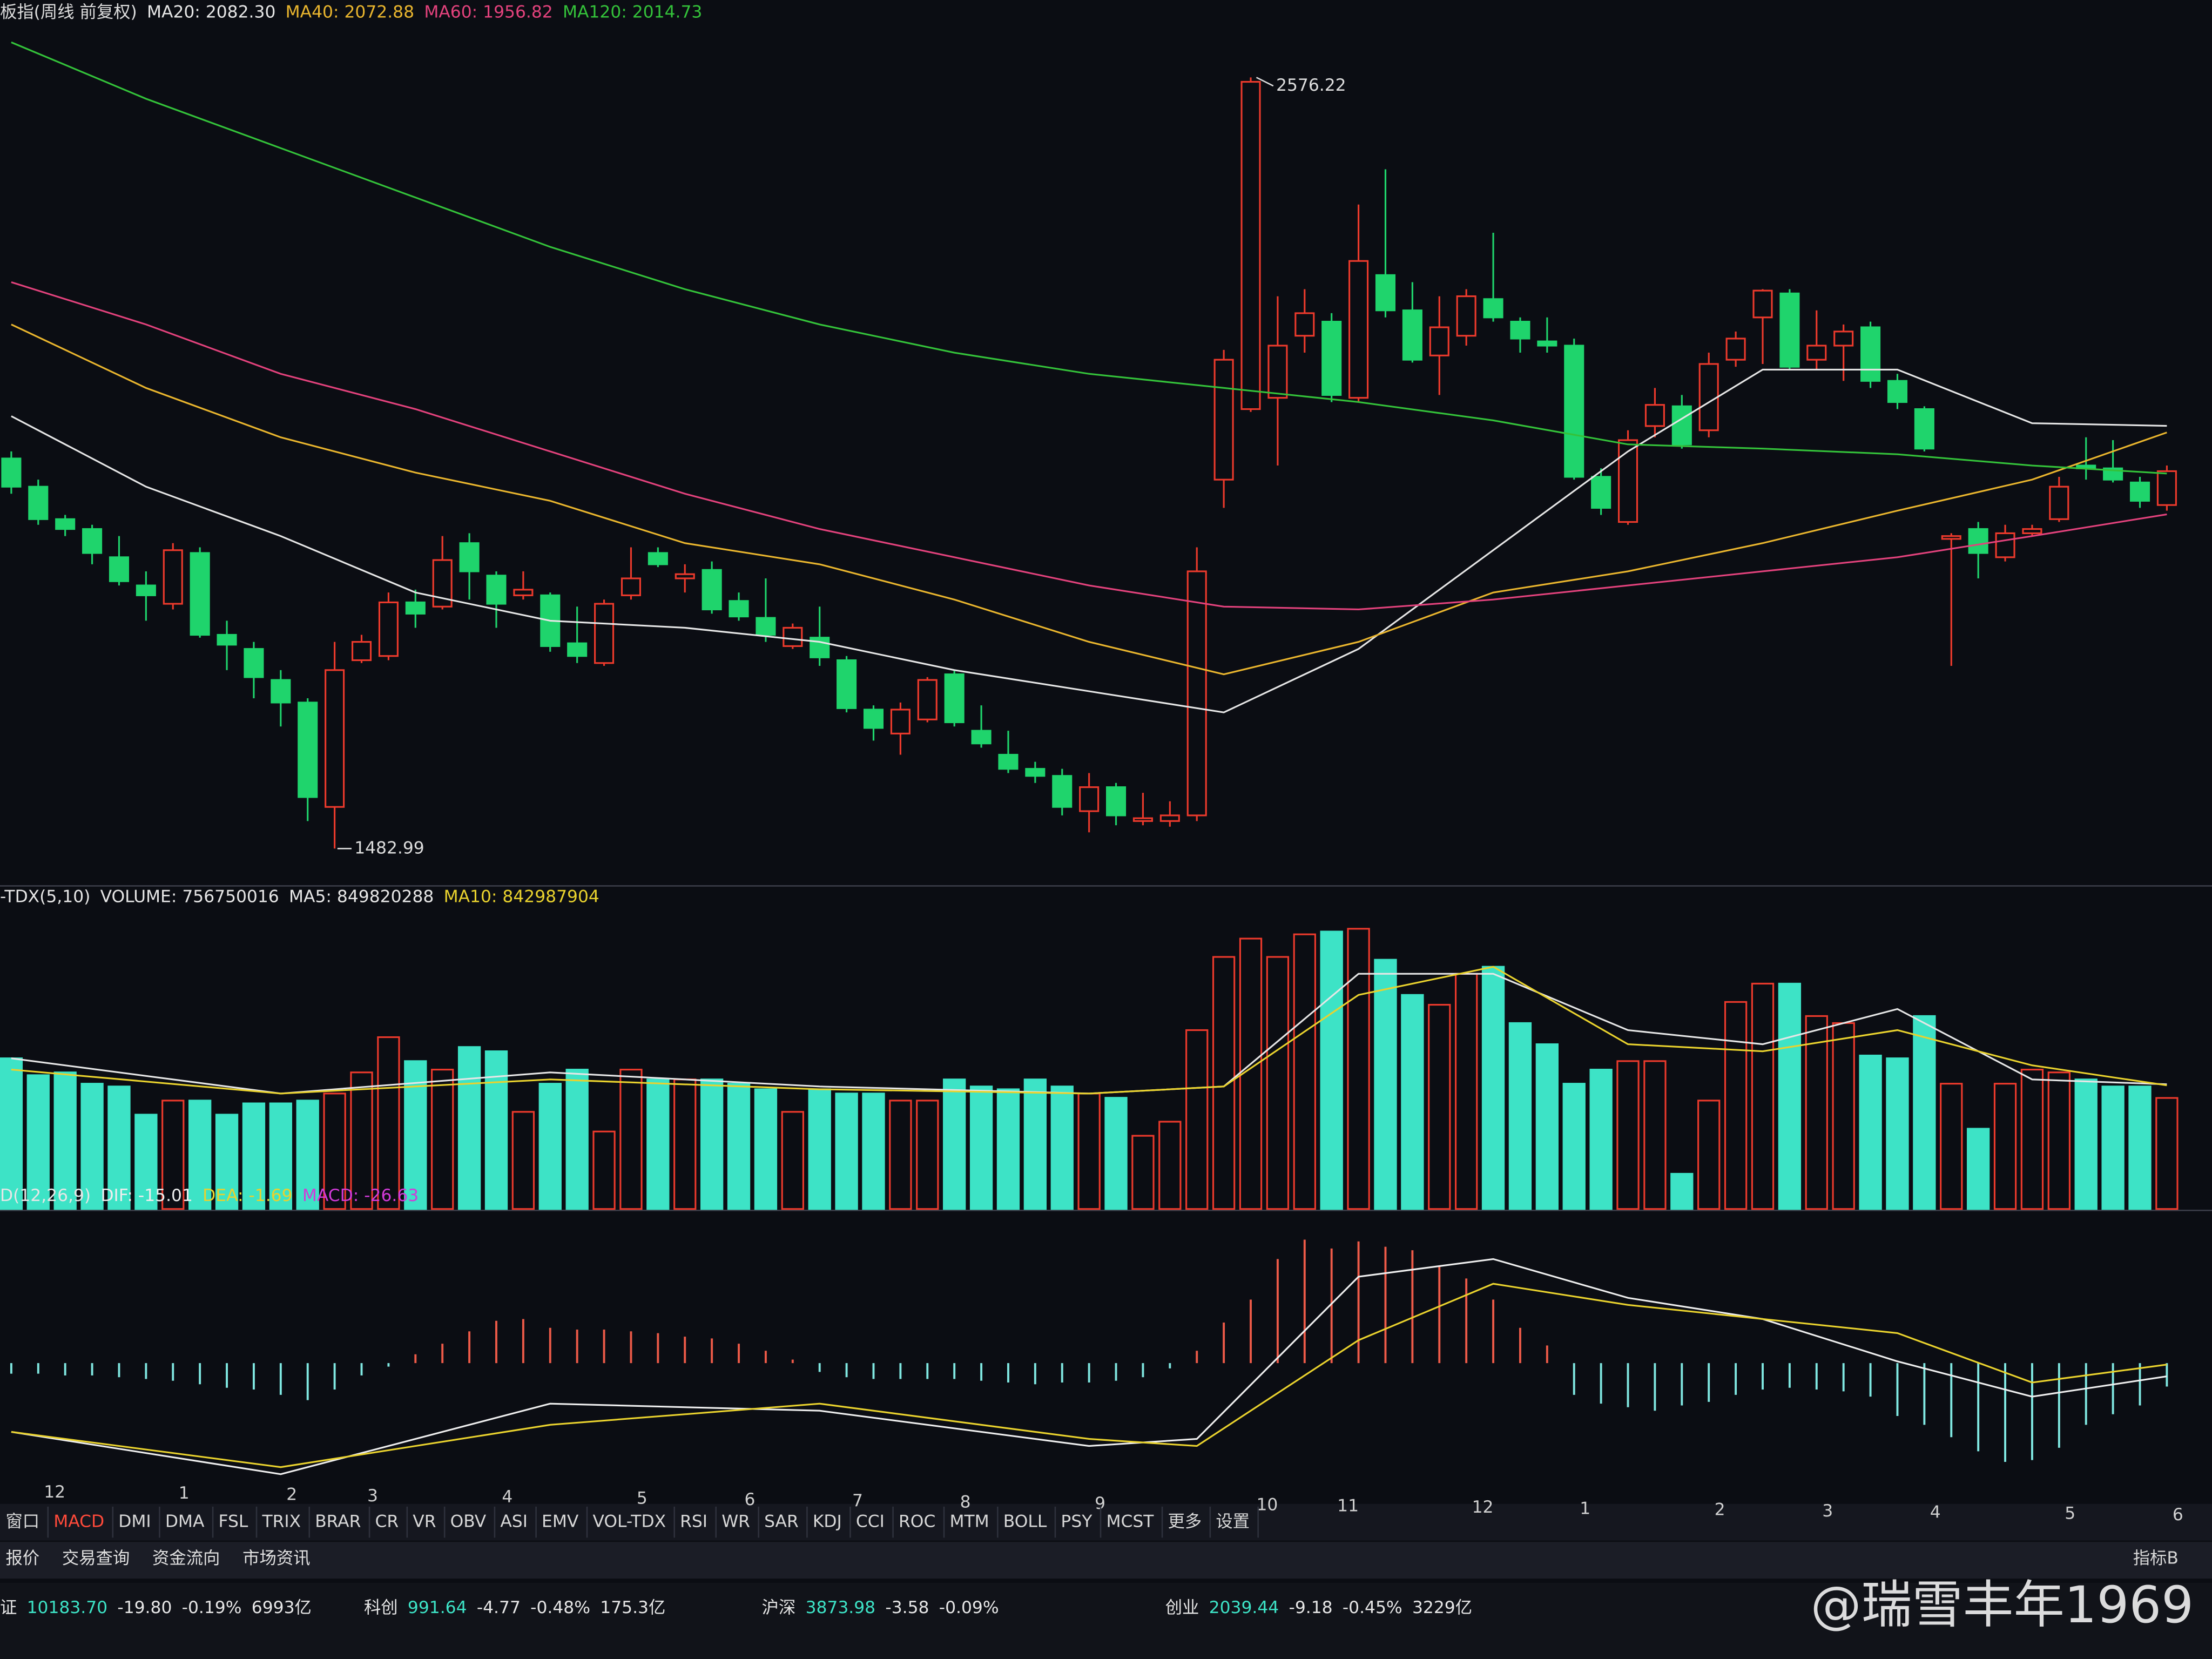  Describe the element at coordinates (781, 1522) in the screenshot. I see `indicator-tab: SAR` at that location.